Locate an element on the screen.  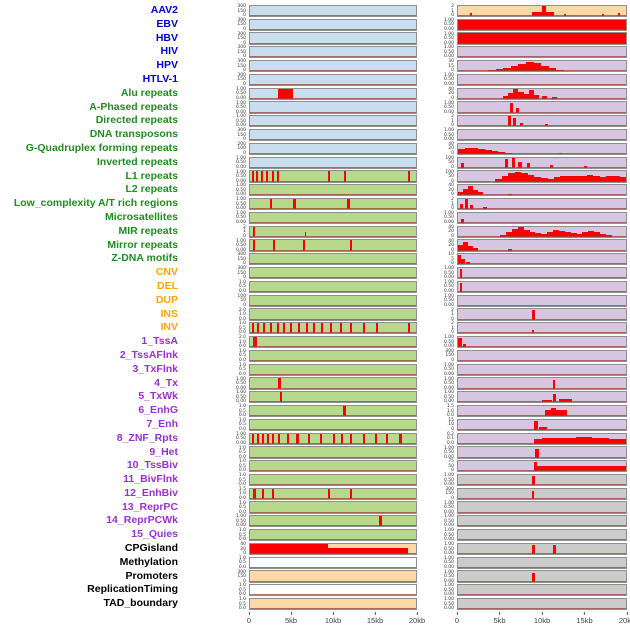
track-row: 1_TssA 2.0 1.0 0.0 1.00 0.50 0.00 is located at coordinates (315, 342).